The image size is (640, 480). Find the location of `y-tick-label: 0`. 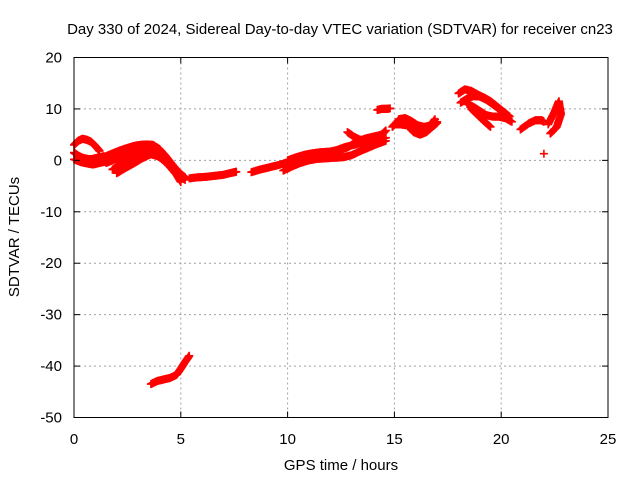

y-tick-label: 0 is located at coordinates (58, 160).